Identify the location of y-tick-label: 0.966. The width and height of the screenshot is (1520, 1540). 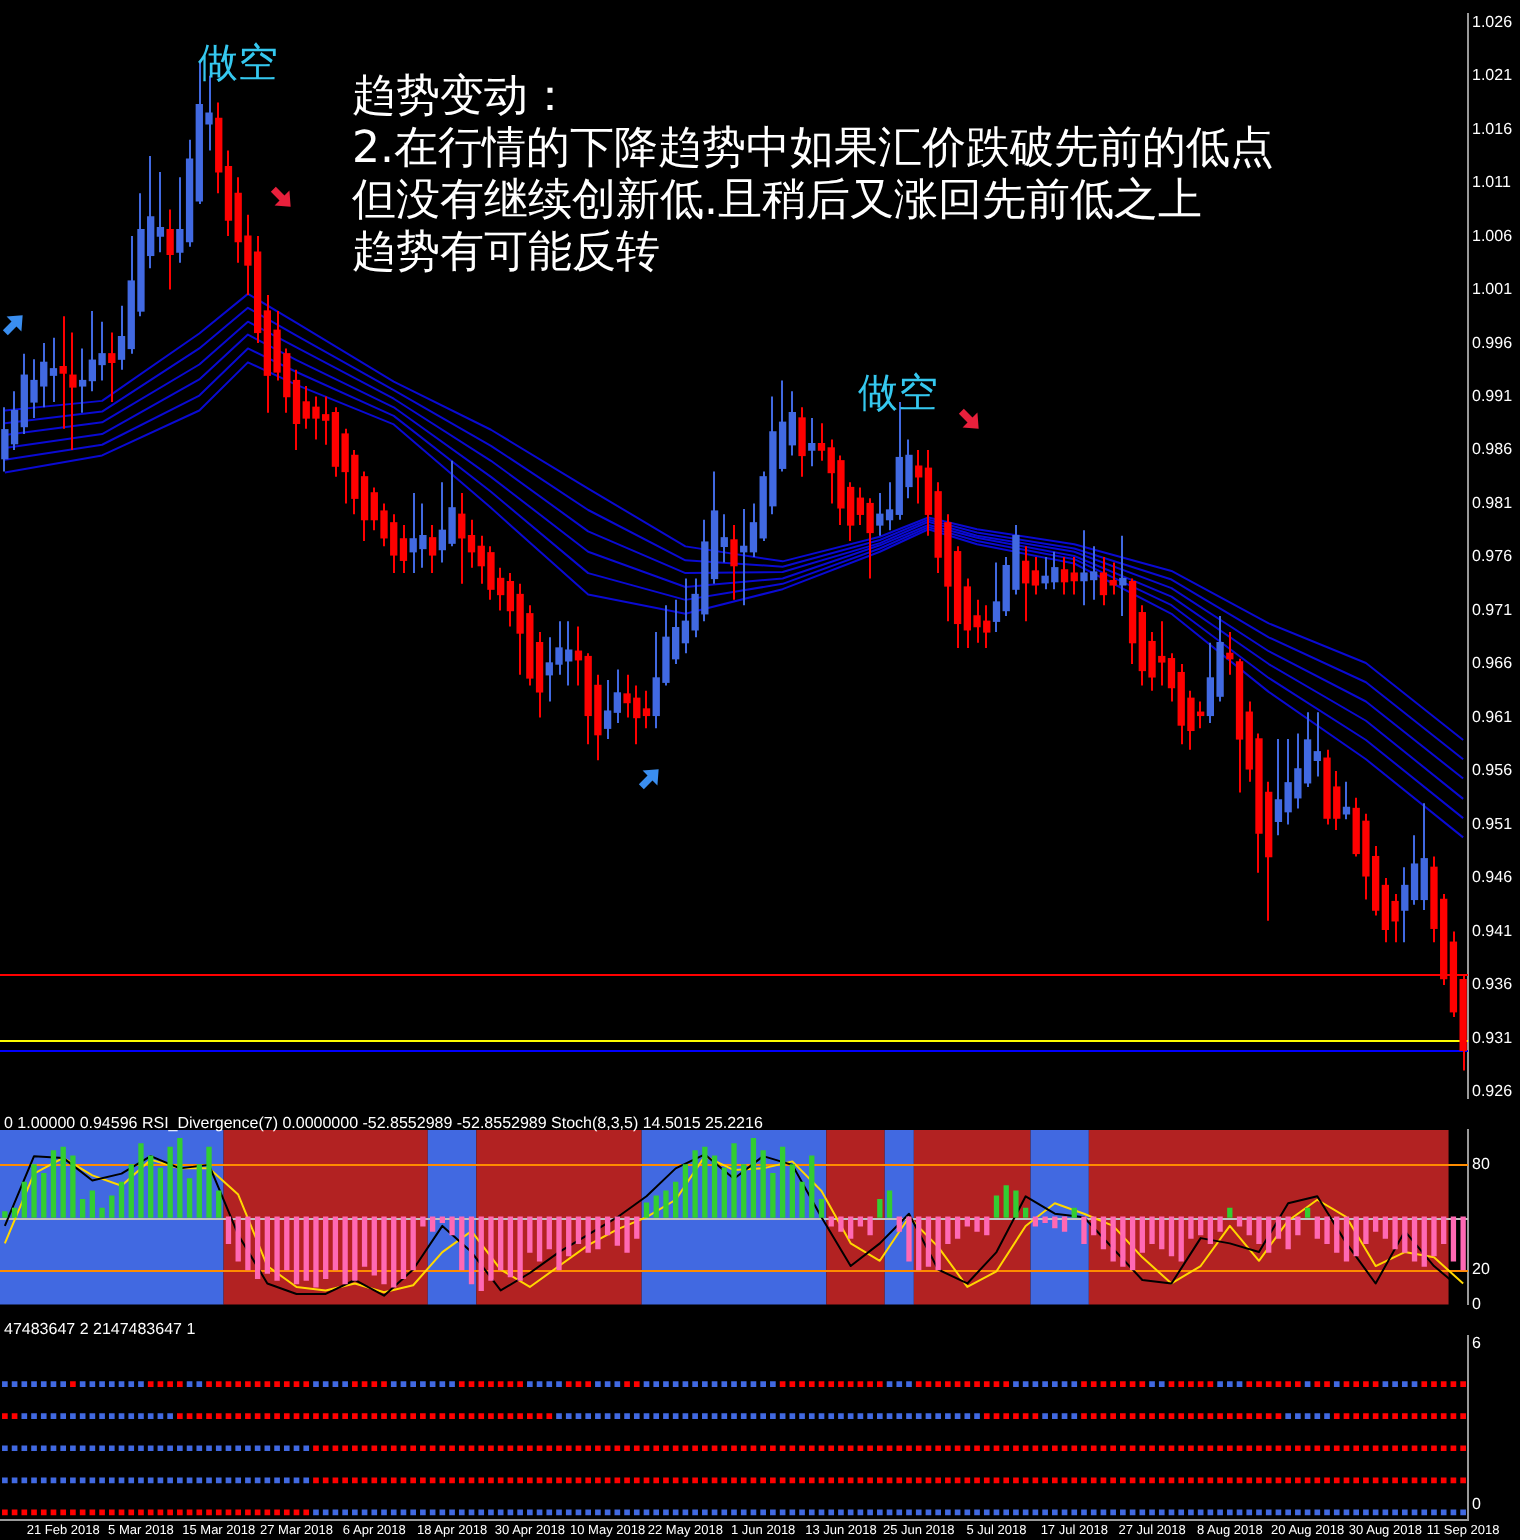
(1493, 663).